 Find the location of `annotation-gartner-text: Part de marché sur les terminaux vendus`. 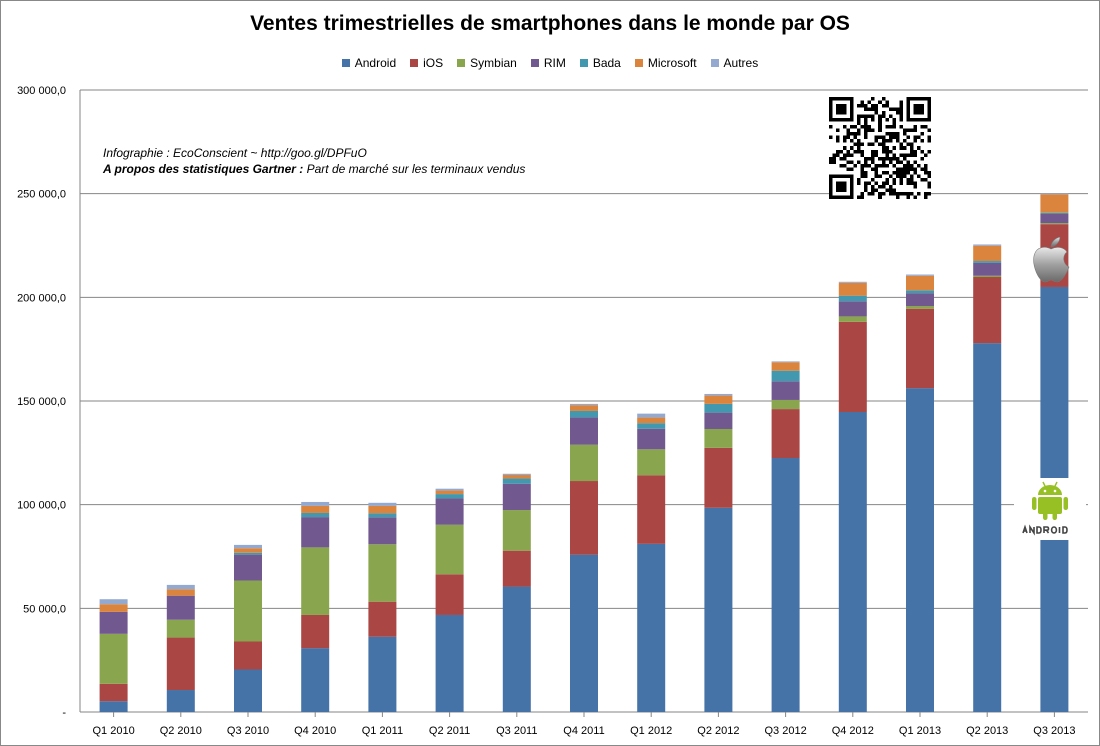

annotation-gartner-text: Part de marché sur les terminaux vendus is located at coordinates (414, 169).